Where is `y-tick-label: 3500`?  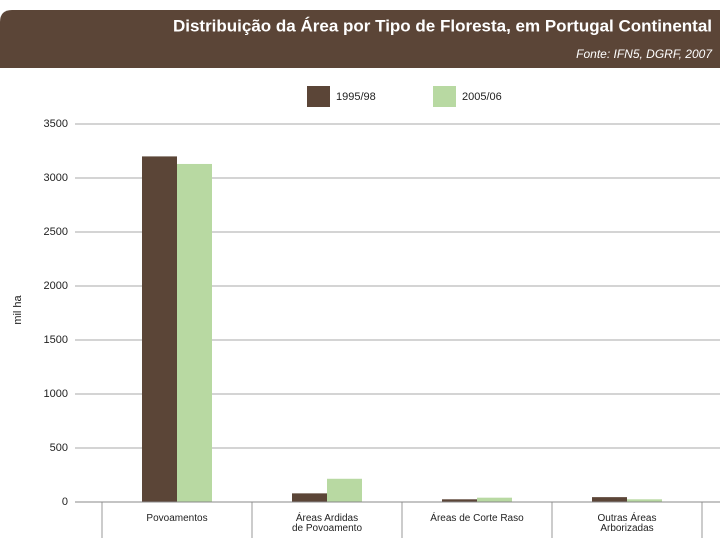 y-tick-label: 3500 is located at coordinates (56, 124).